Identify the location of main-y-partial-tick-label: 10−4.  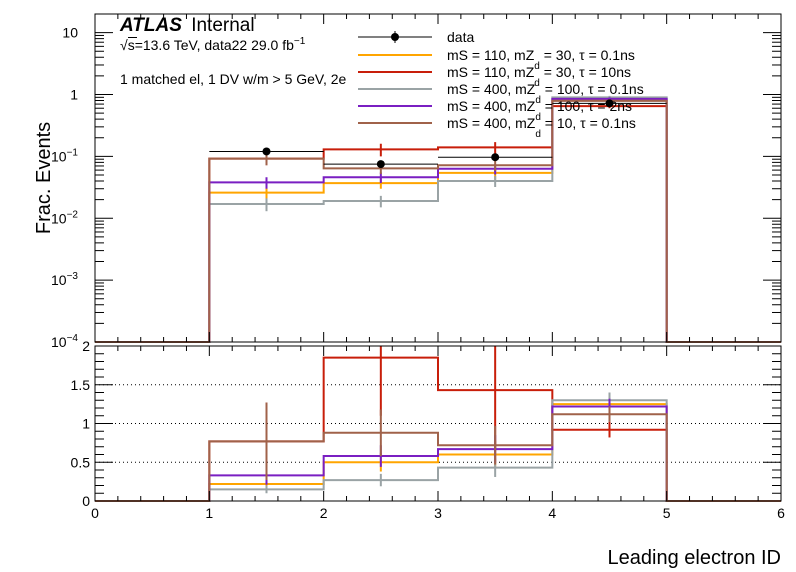
(64, 341).